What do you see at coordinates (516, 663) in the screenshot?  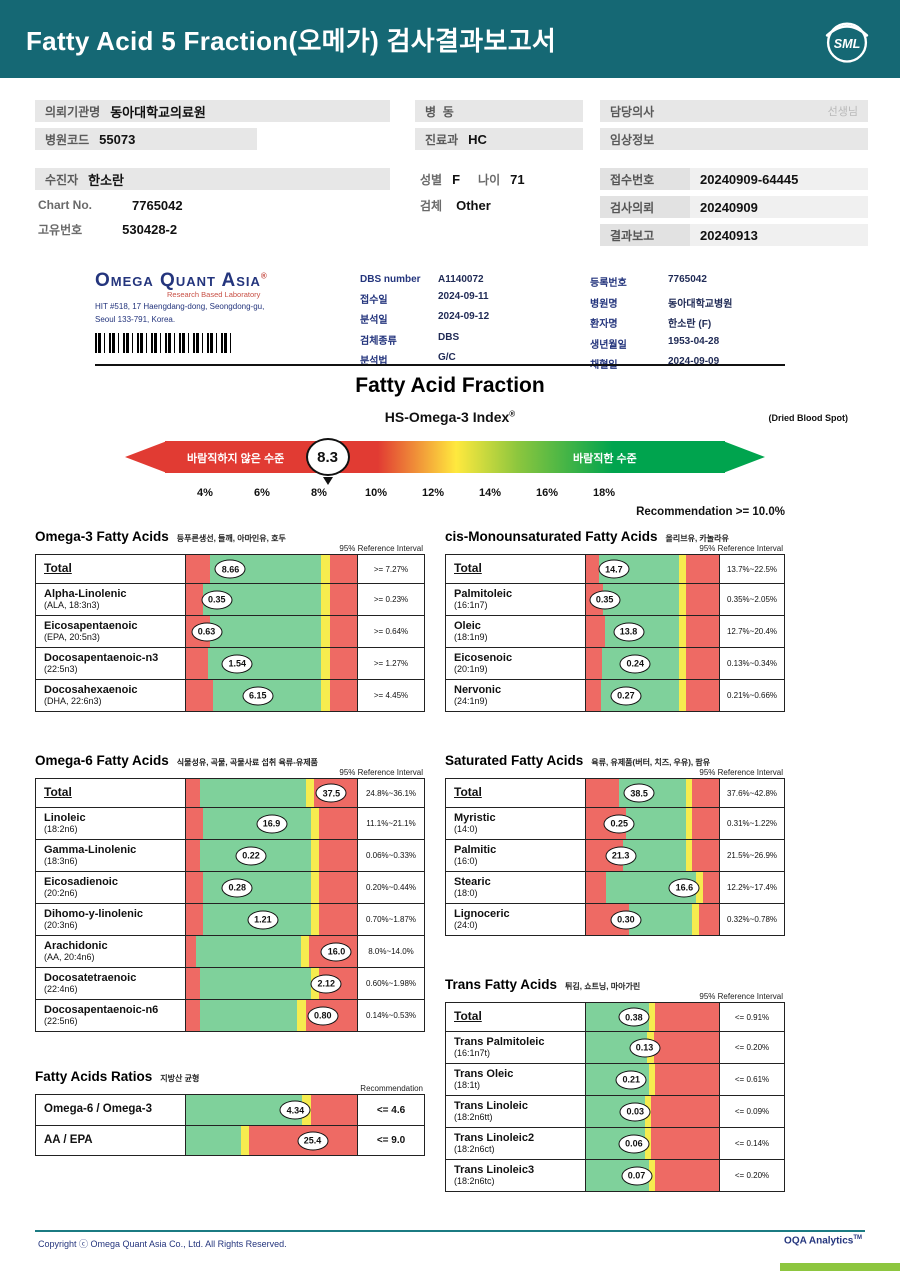 I see `analyte-cell: Eicosenoic (20:1n9)` at bounding box center [516, 663].